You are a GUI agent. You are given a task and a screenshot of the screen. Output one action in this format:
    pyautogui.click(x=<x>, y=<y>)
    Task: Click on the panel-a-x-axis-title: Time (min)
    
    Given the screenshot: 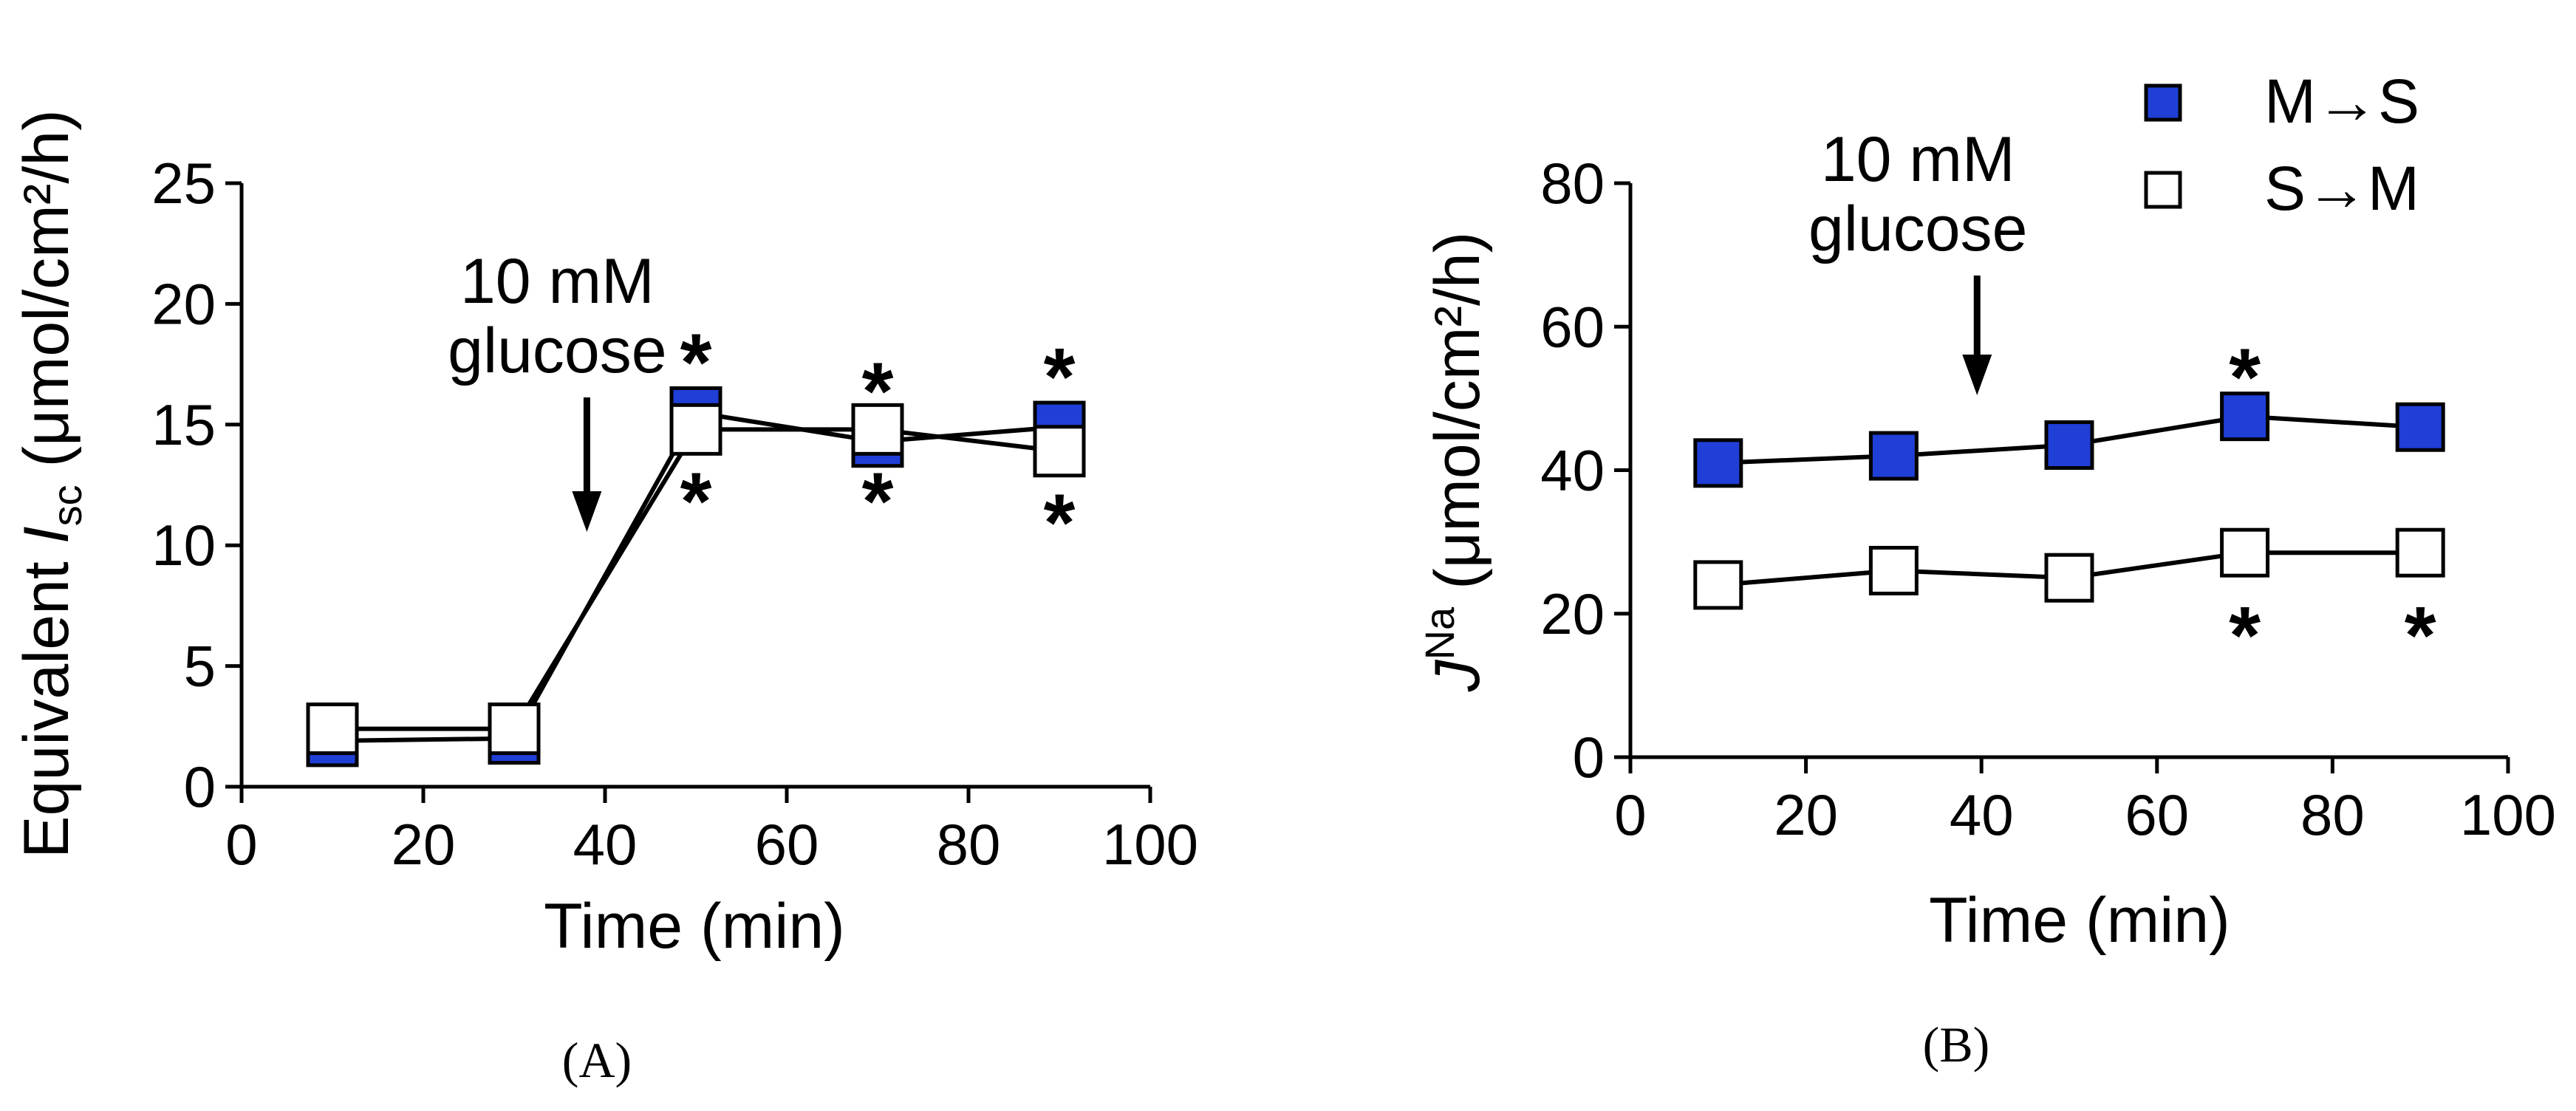 What is the action you would take?
    pyautogui.click(x=694, y=926)
    